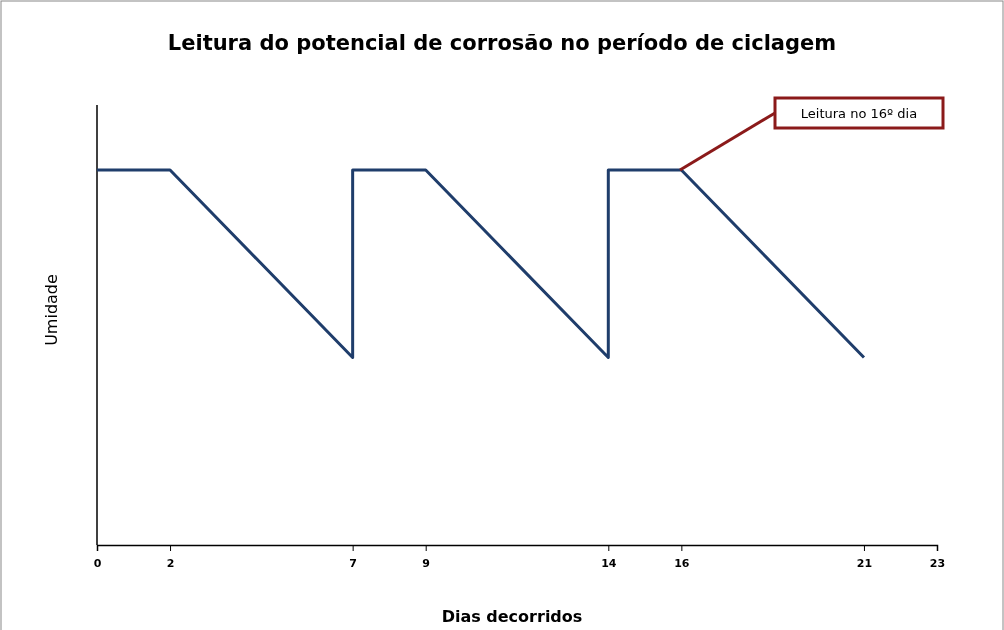 Image resolution: width=1004 pixels, height=630 pixels. What do you see at coordinates (97, 564) in the screenshot?
I see `x-tick-label: 0` at bounding box center [97, 564].